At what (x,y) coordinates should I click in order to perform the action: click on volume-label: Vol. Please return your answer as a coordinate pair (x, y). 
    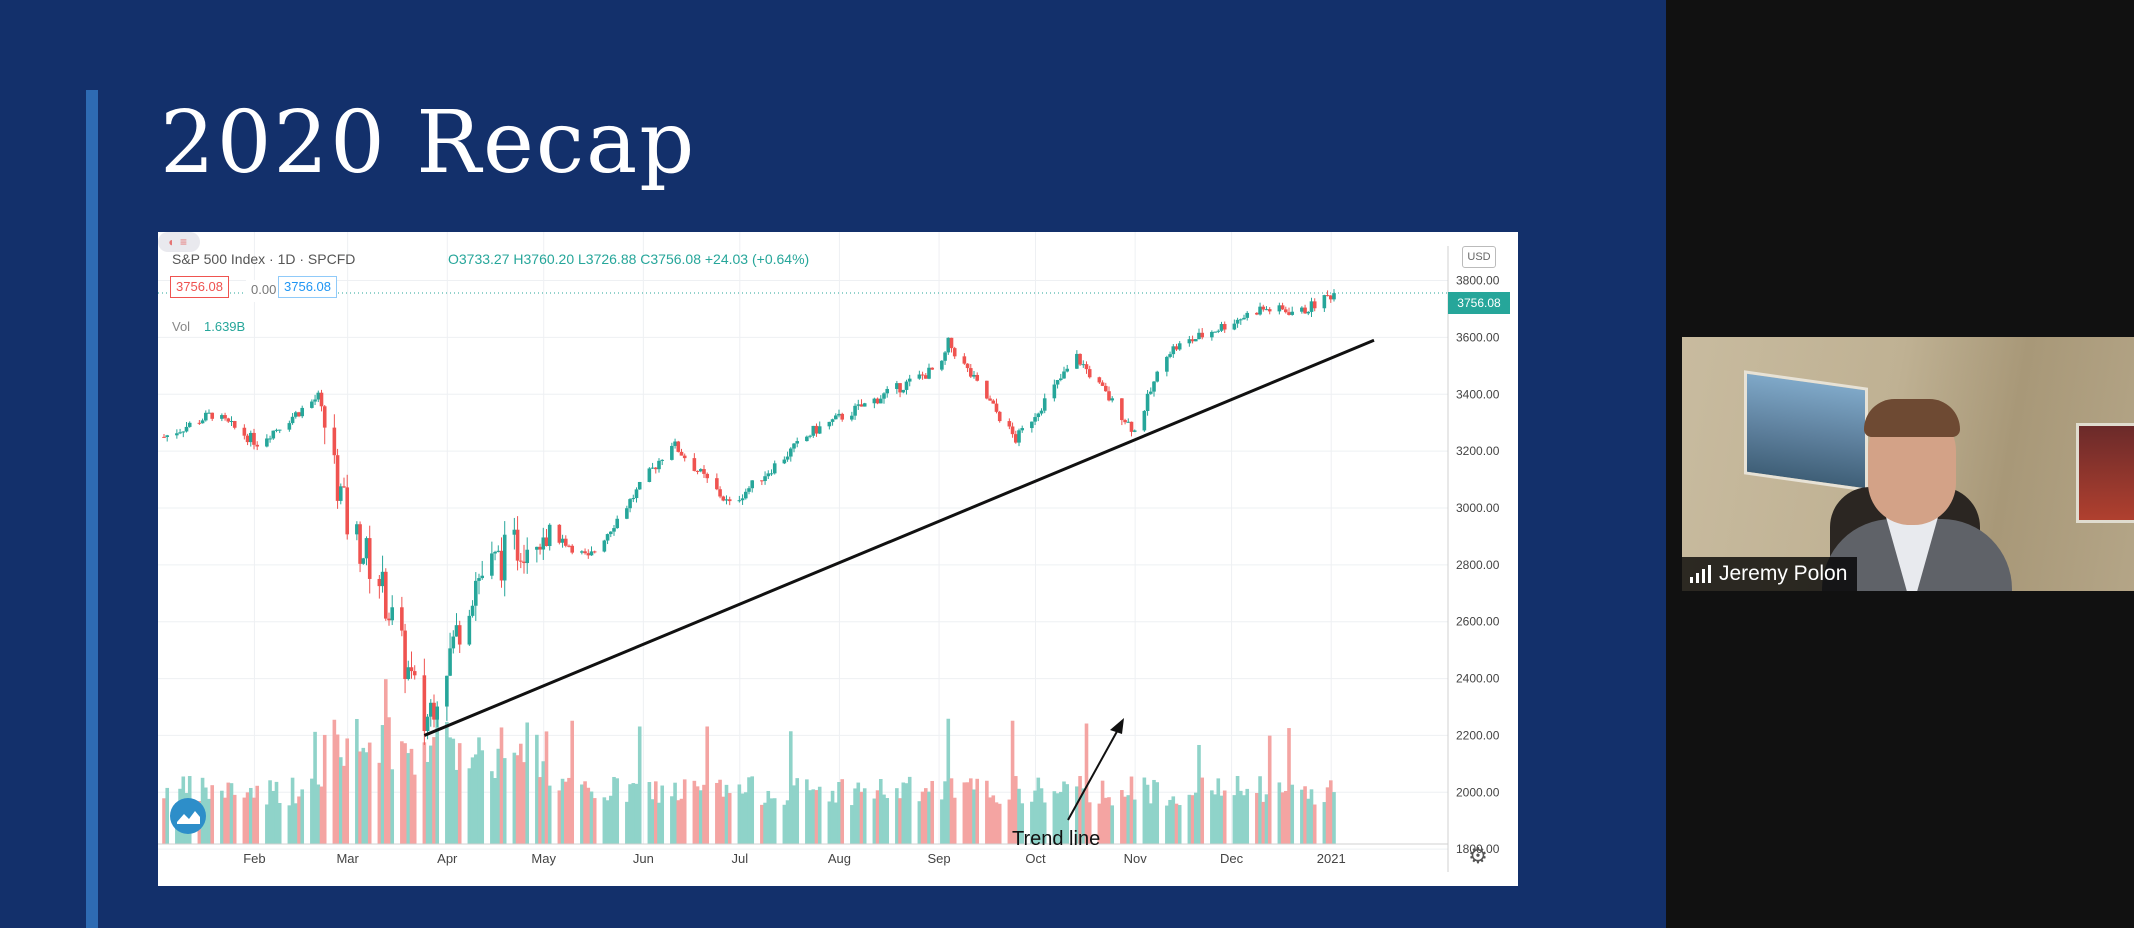
    Looking at the image, I should click on (181, 326).